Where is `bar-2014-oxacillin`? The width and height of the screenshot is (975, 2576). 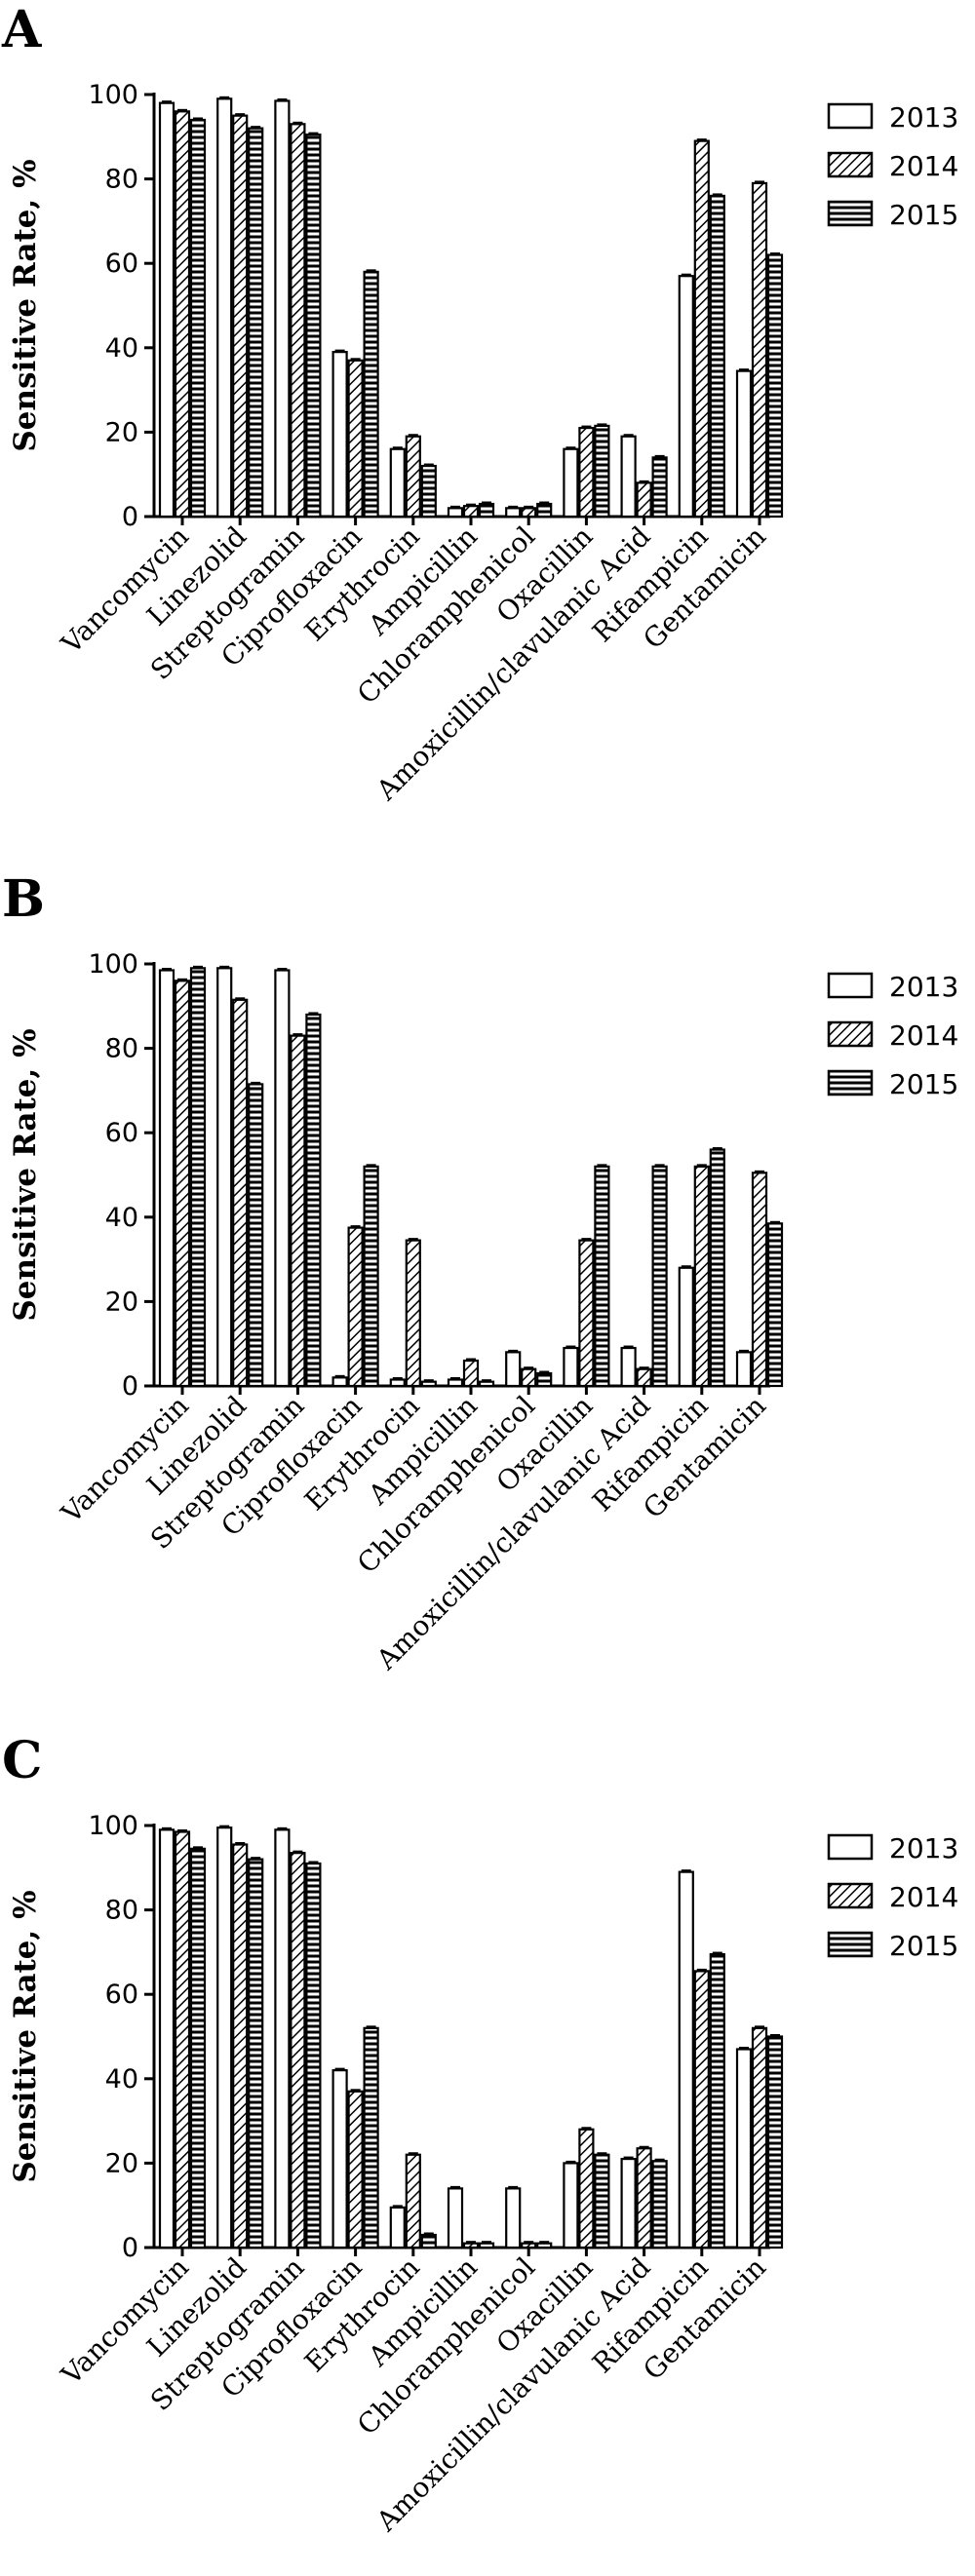 bar-2014-oxacillin is located at coordinates (586, 1313).